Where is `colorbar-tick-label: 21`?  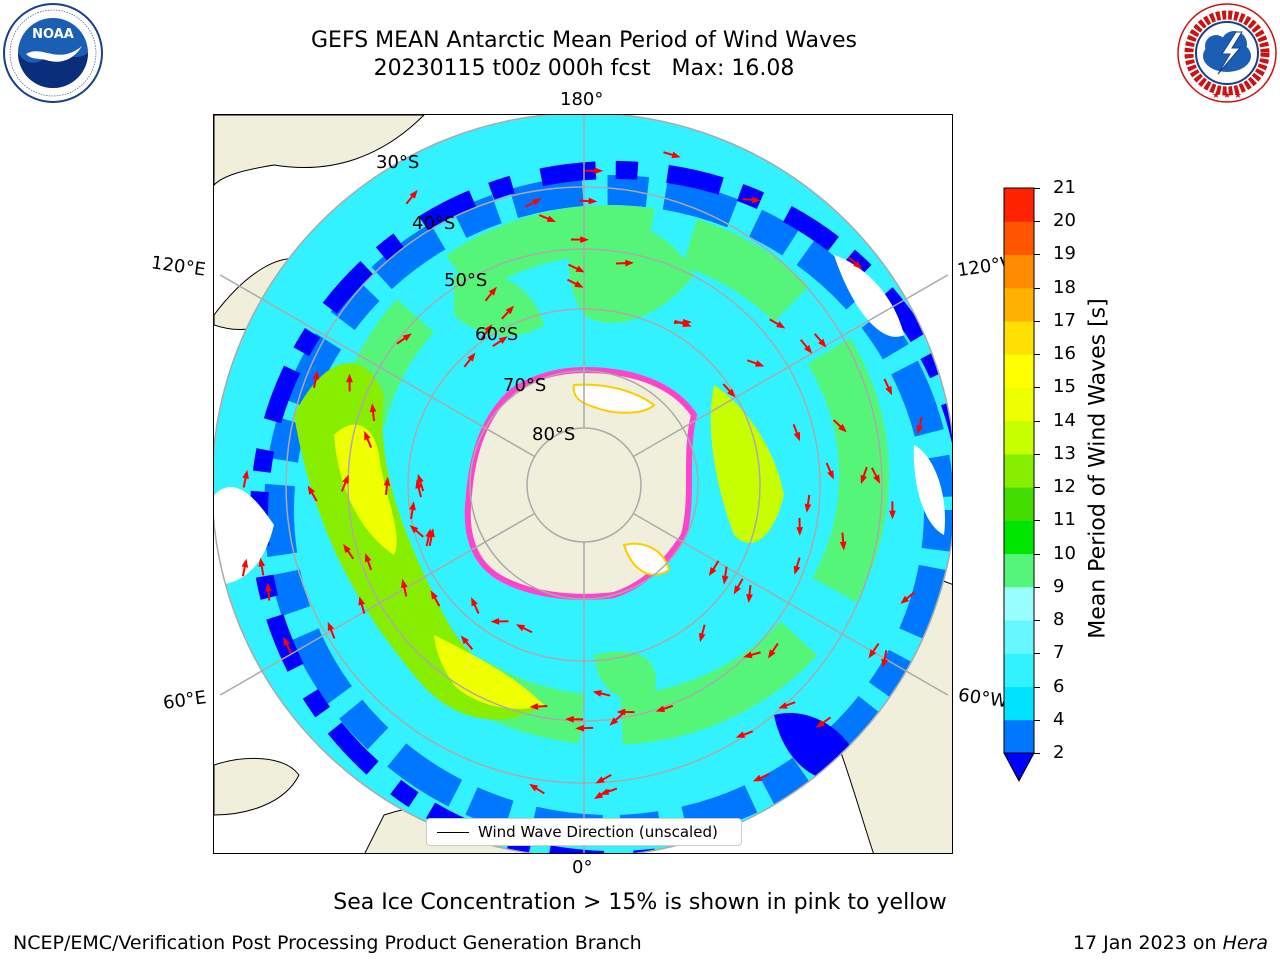 colorbar-tick-label: 21 is located at coordinates (1064, 187).